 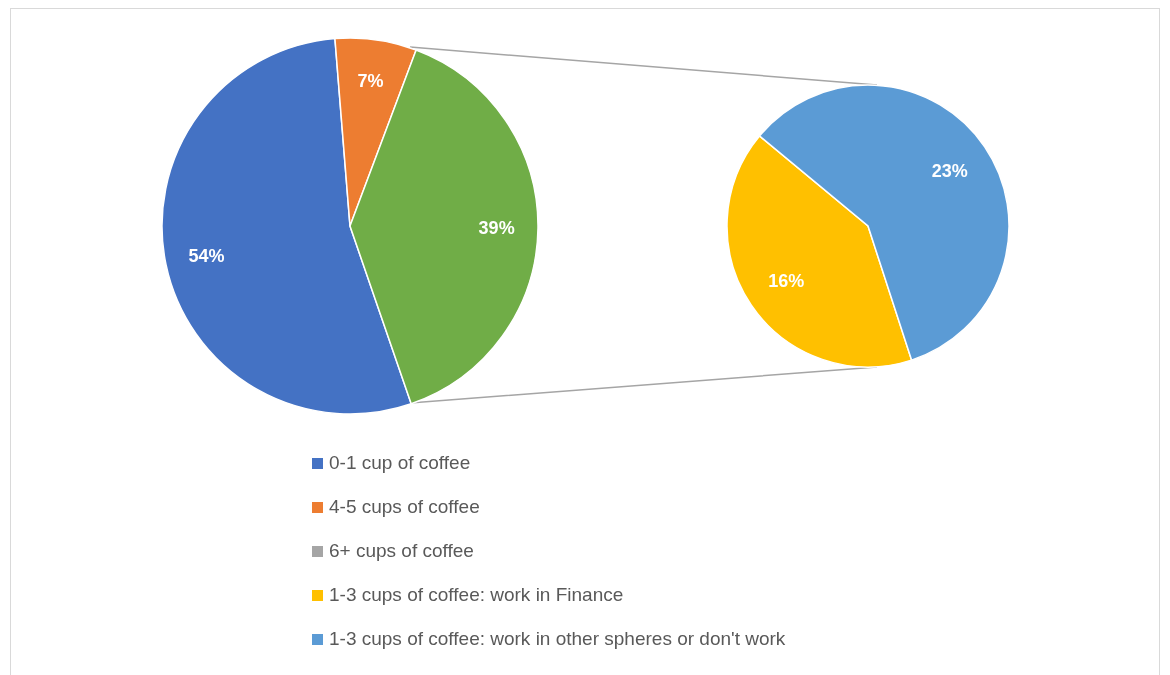 I want to click on data-label: 23%, so click(x=949, y=170).